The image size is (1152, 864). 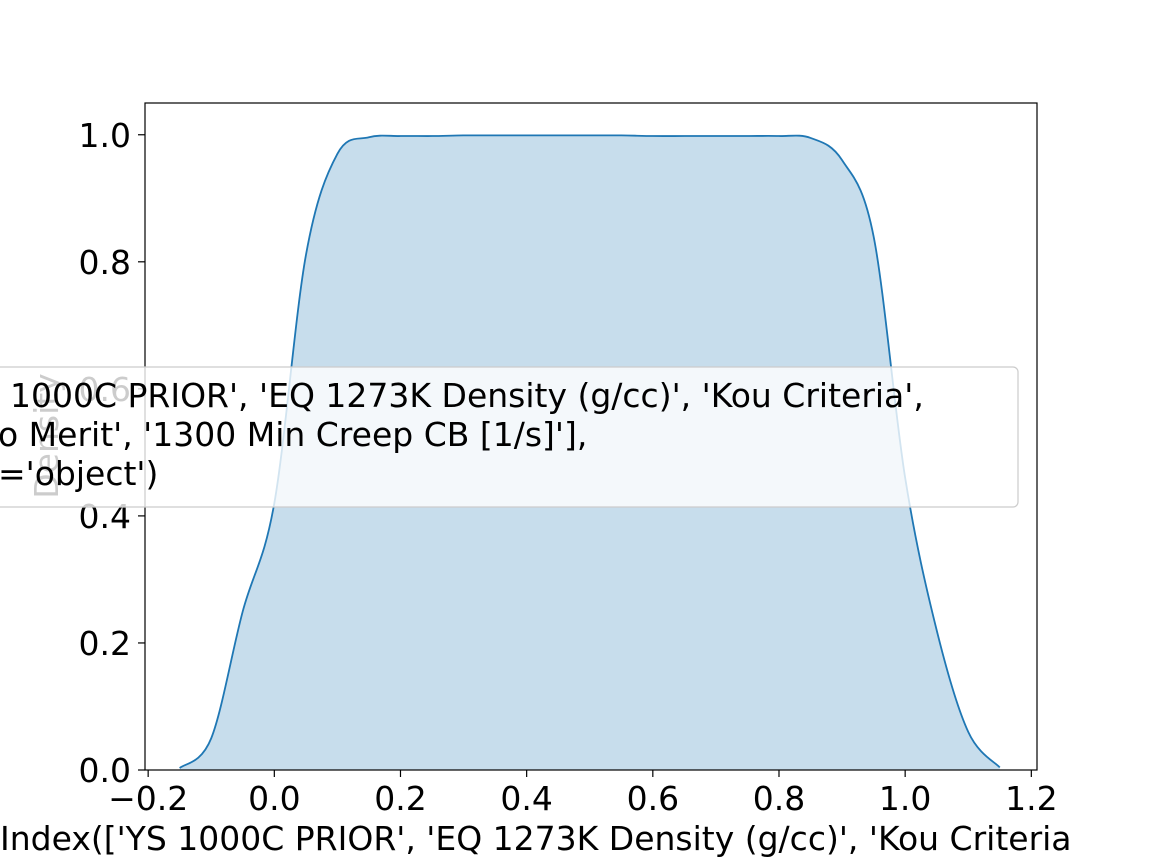 What do you see at coordinates (400, 798) in the screenshot?
I see `x-tick-label: 0.2` at bounding box center [400, 798].